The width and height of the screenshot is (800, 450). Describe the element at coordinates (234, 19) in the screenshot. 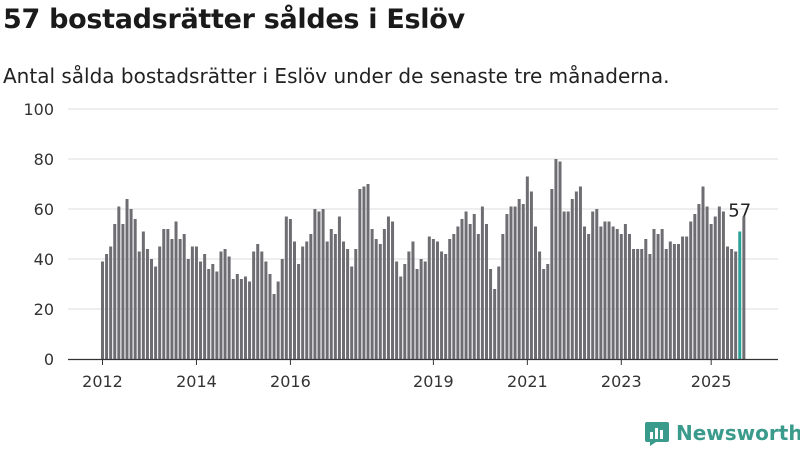

I see `chart-title: 57 bostadsrätter såldes i Eslöv` at that location.